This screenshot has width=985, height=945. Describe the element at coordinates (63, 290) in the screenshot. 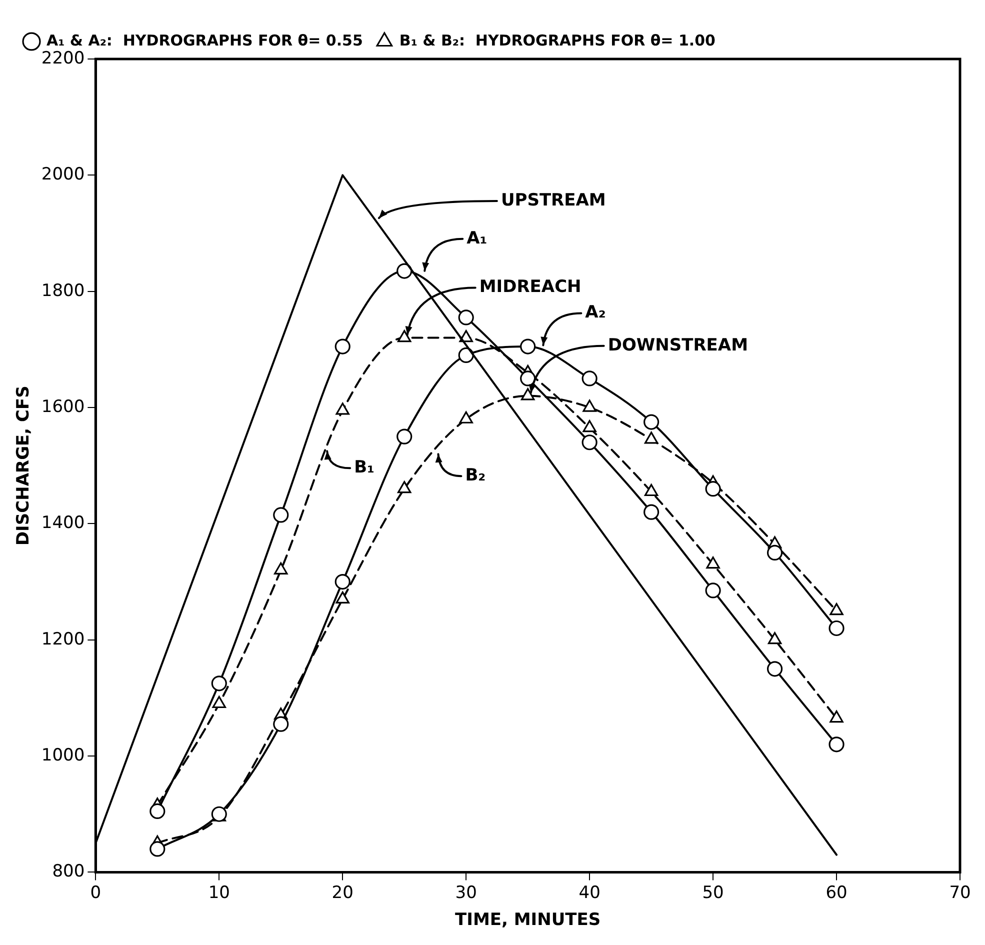

I see `y-tick-label: 1800` at that location.